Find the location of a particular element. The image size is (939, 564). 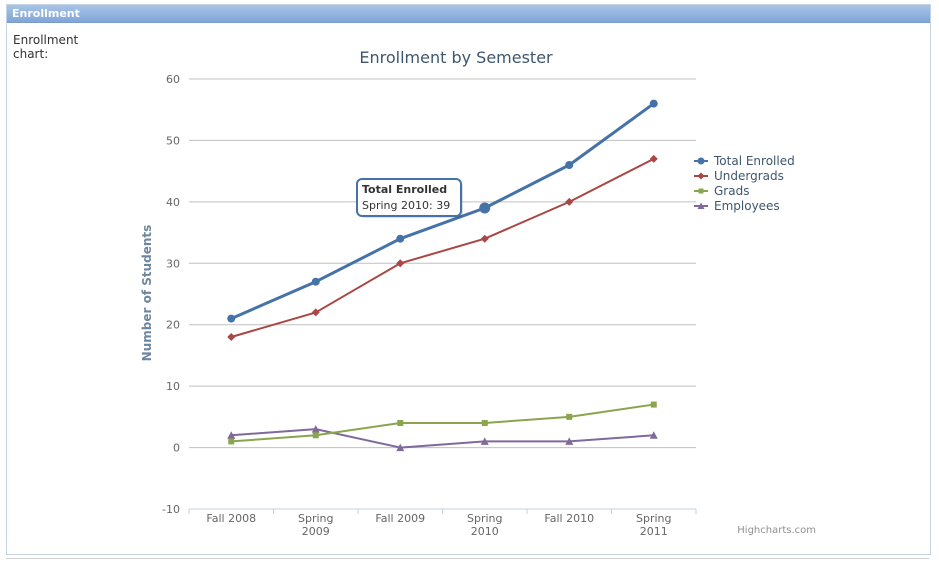

y-tick-label: 0 is located at coordinates (176, 448).